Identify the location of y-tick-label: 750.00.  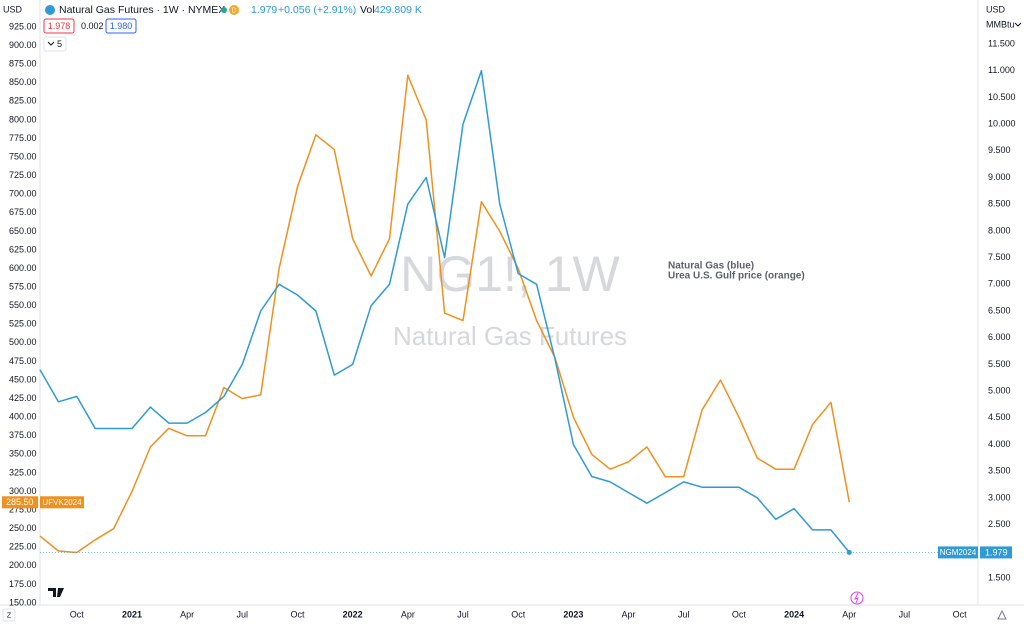
(23, 156).